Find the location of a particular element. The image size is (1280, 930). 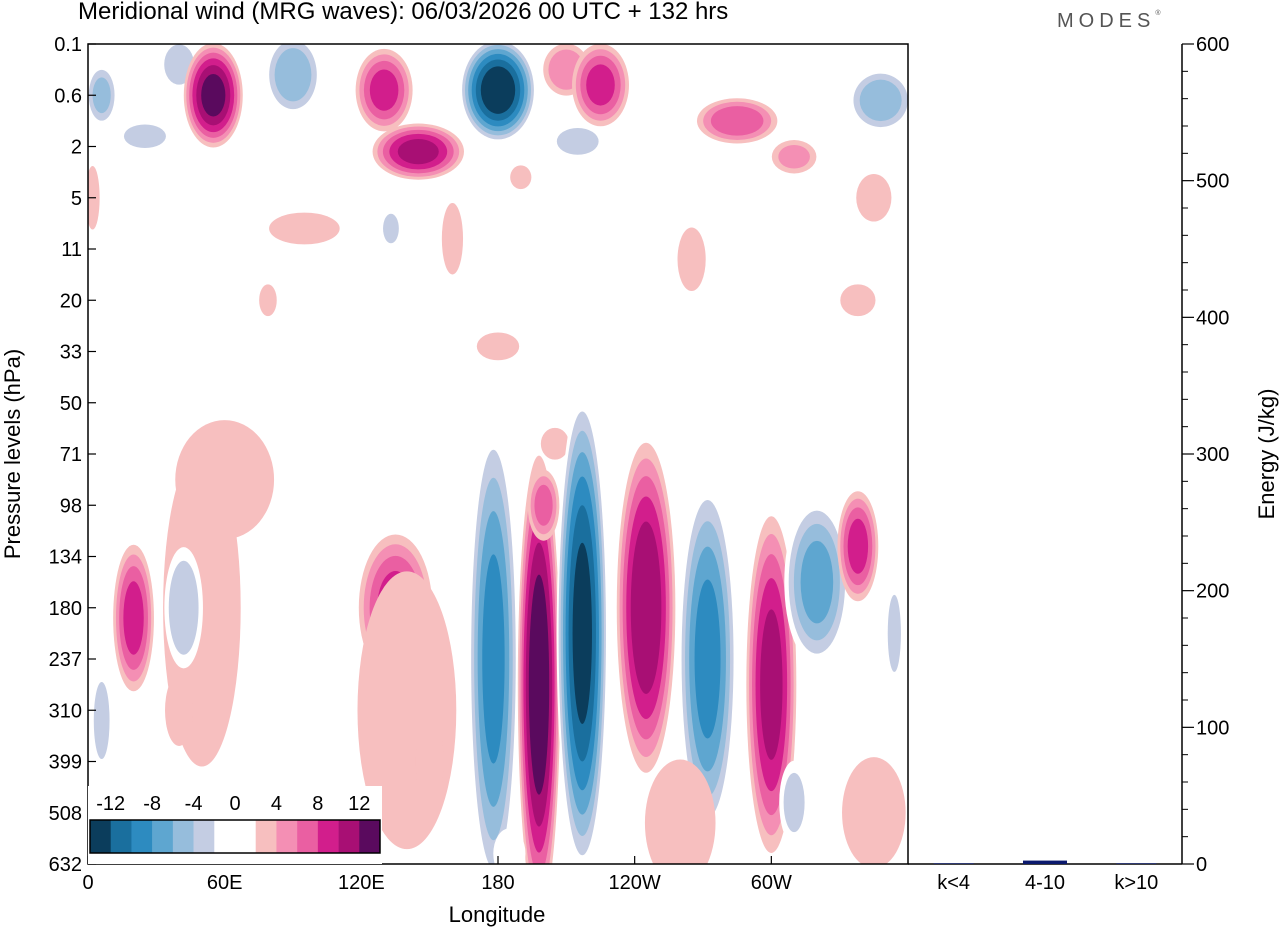

colorbar-labels: -12 -8 -4 0 4 8 12 is located at coordinates (233, 804).